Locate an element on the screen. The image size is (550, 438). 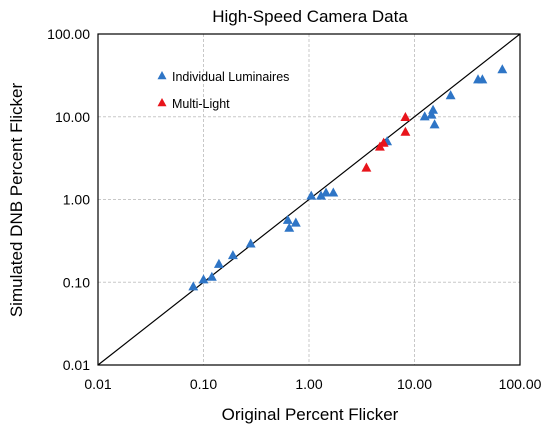
x-tick-label: 0.01 is located at coordinates (97, 384).